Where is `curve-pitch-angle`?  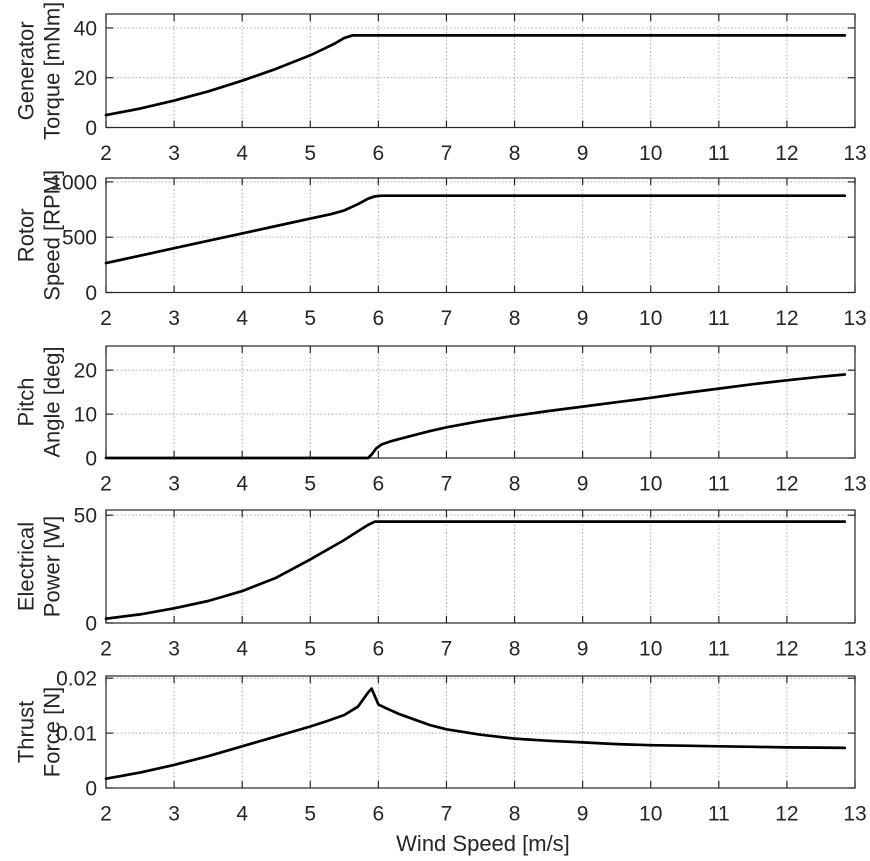
curve-pitch-angle is located at coordinates (475, 416).